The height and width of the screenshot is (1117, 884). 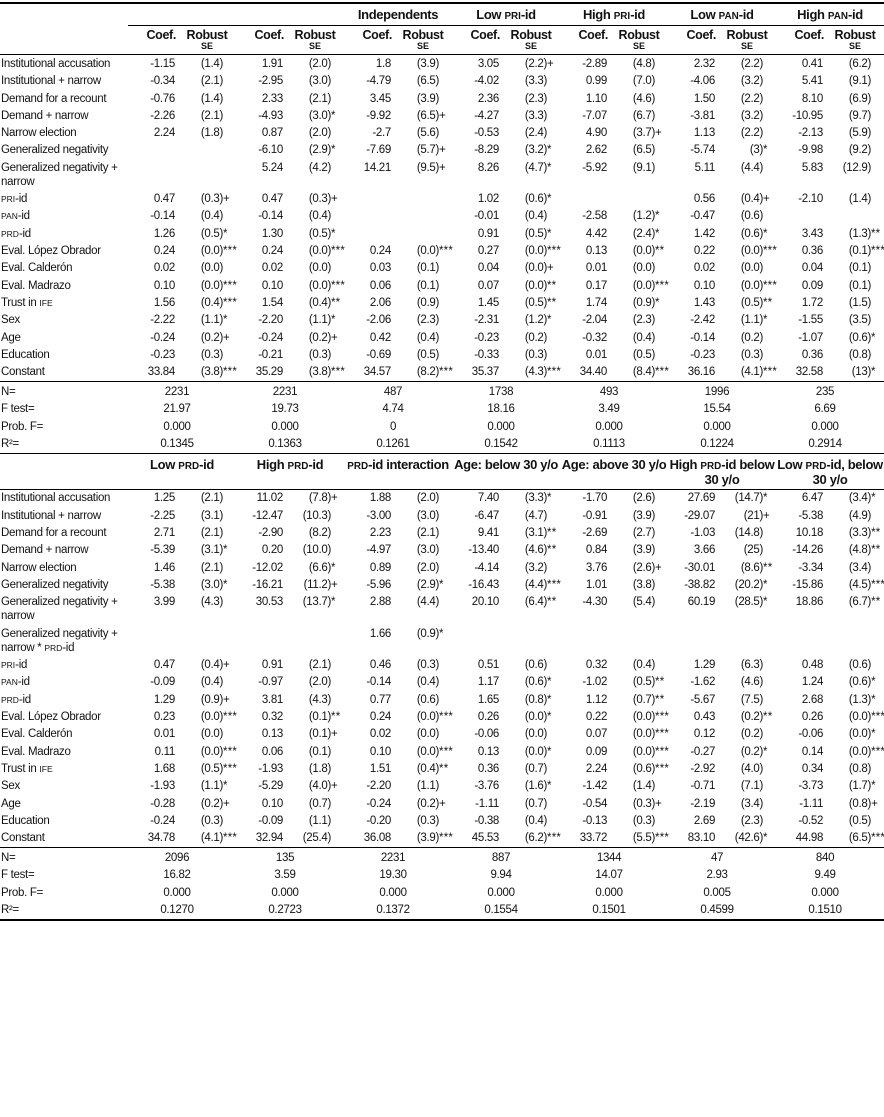 I want to click on coef-cell: 33.84, so click(x=161, y=372).